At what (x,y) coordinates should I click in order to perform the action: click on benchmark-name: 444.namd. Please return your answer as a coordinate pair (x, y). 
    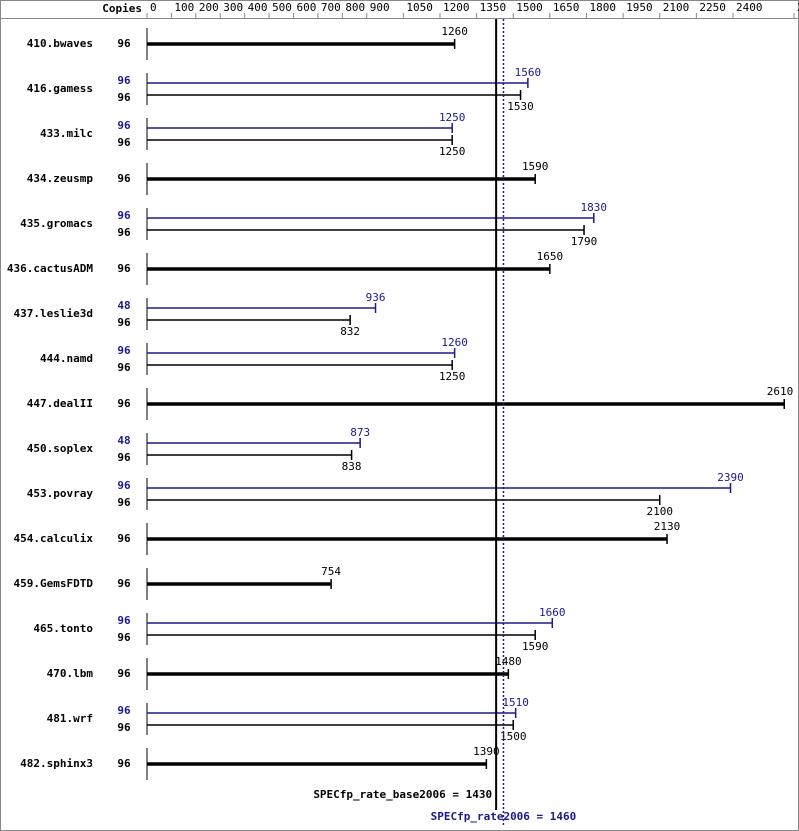
    Looking at the image, I should click on (66, 358).